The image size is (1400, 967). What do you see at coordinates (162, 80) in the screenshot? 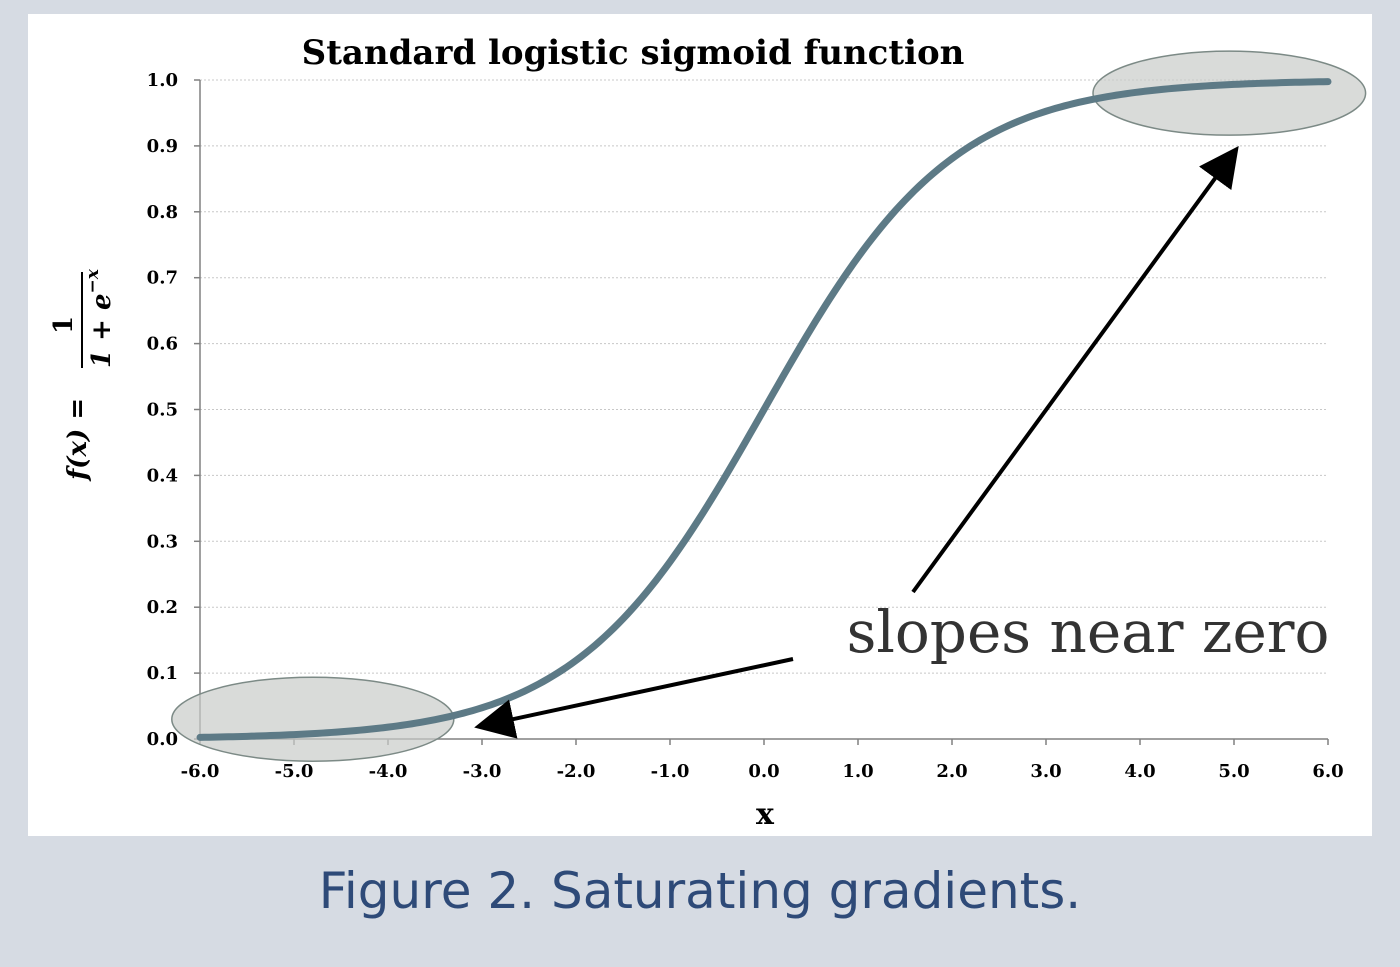
I see `y-tick-label: 1.0` at bounding box center [162, 80].